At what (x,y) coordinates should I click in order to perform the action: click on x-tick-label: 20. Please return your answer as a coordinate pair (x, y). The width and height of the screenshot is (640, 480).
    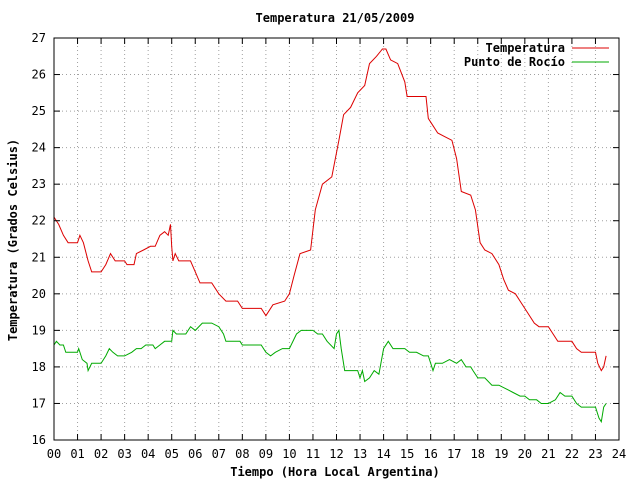
    Looking at the image, I should click on (525, 454).